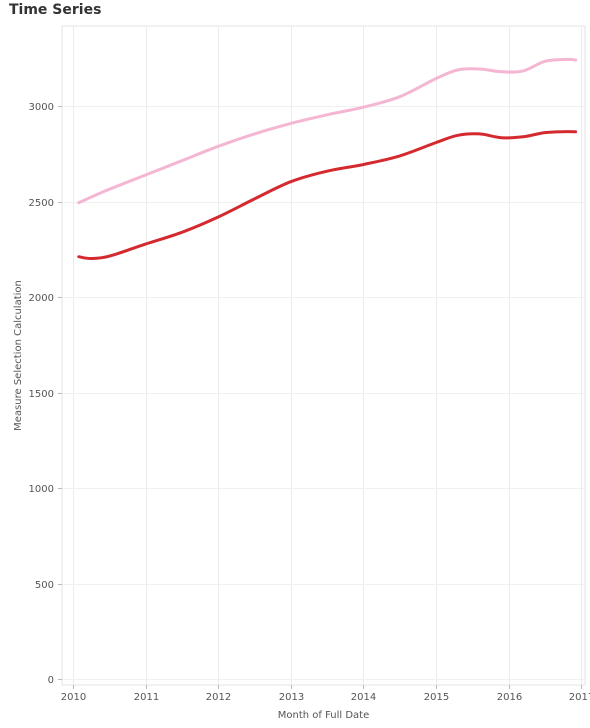 Image resolution: width=590 pixels, height=728 pixels. What do you see at coordinates (146, 697) in the screenshot?
I see `x-tick-label: 2011` at bounding box center [146, 697].